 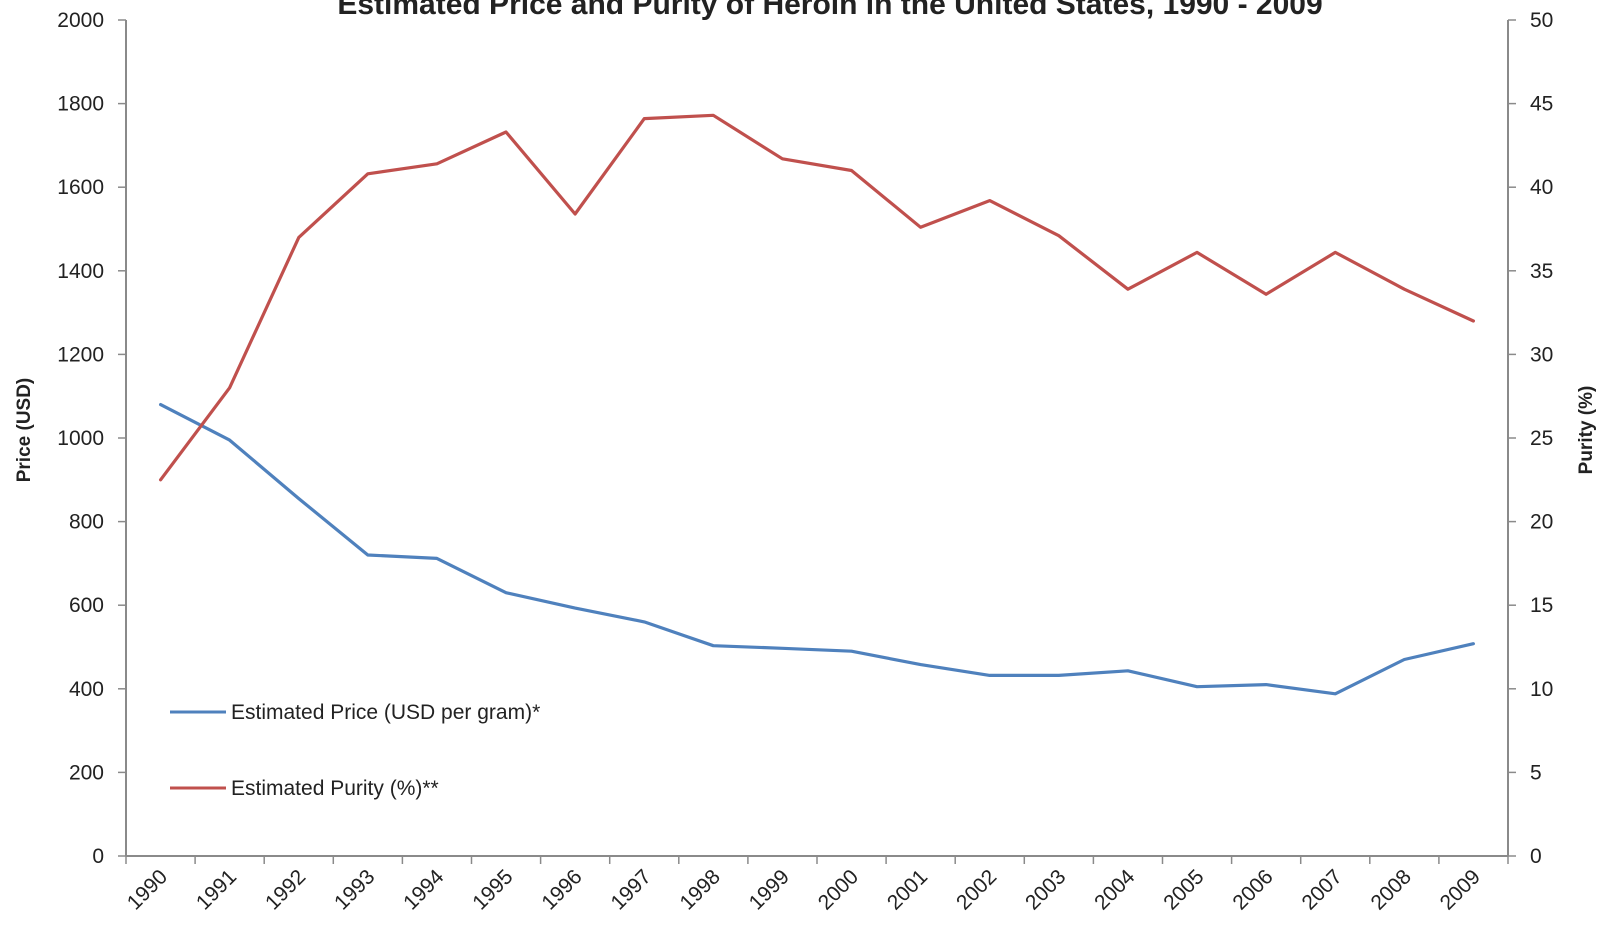 I want to click on y-tick-label: 1800, so click(x=80, y=104).